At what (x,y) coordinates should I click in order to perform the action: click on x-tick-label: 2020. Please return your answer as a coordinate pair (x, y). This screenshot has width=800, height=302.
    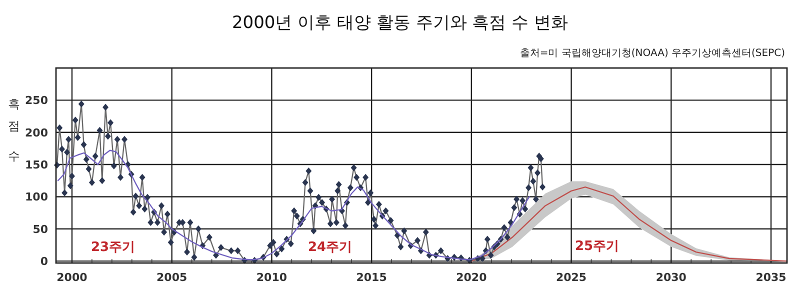
    Looking at the image, I should click on (472, 277).